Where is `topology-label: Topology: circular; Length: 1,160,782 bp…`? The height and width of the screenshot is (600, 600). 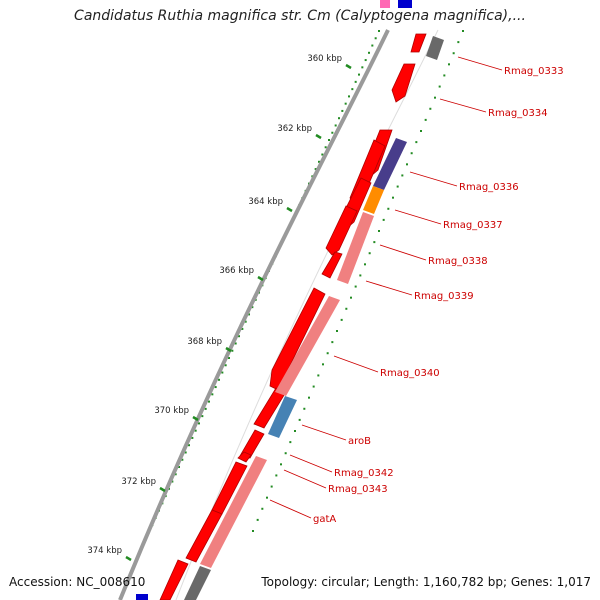 topology-label: Topology: circular; Length: 1,160,782 bp… is located at coordinates (426, 582).